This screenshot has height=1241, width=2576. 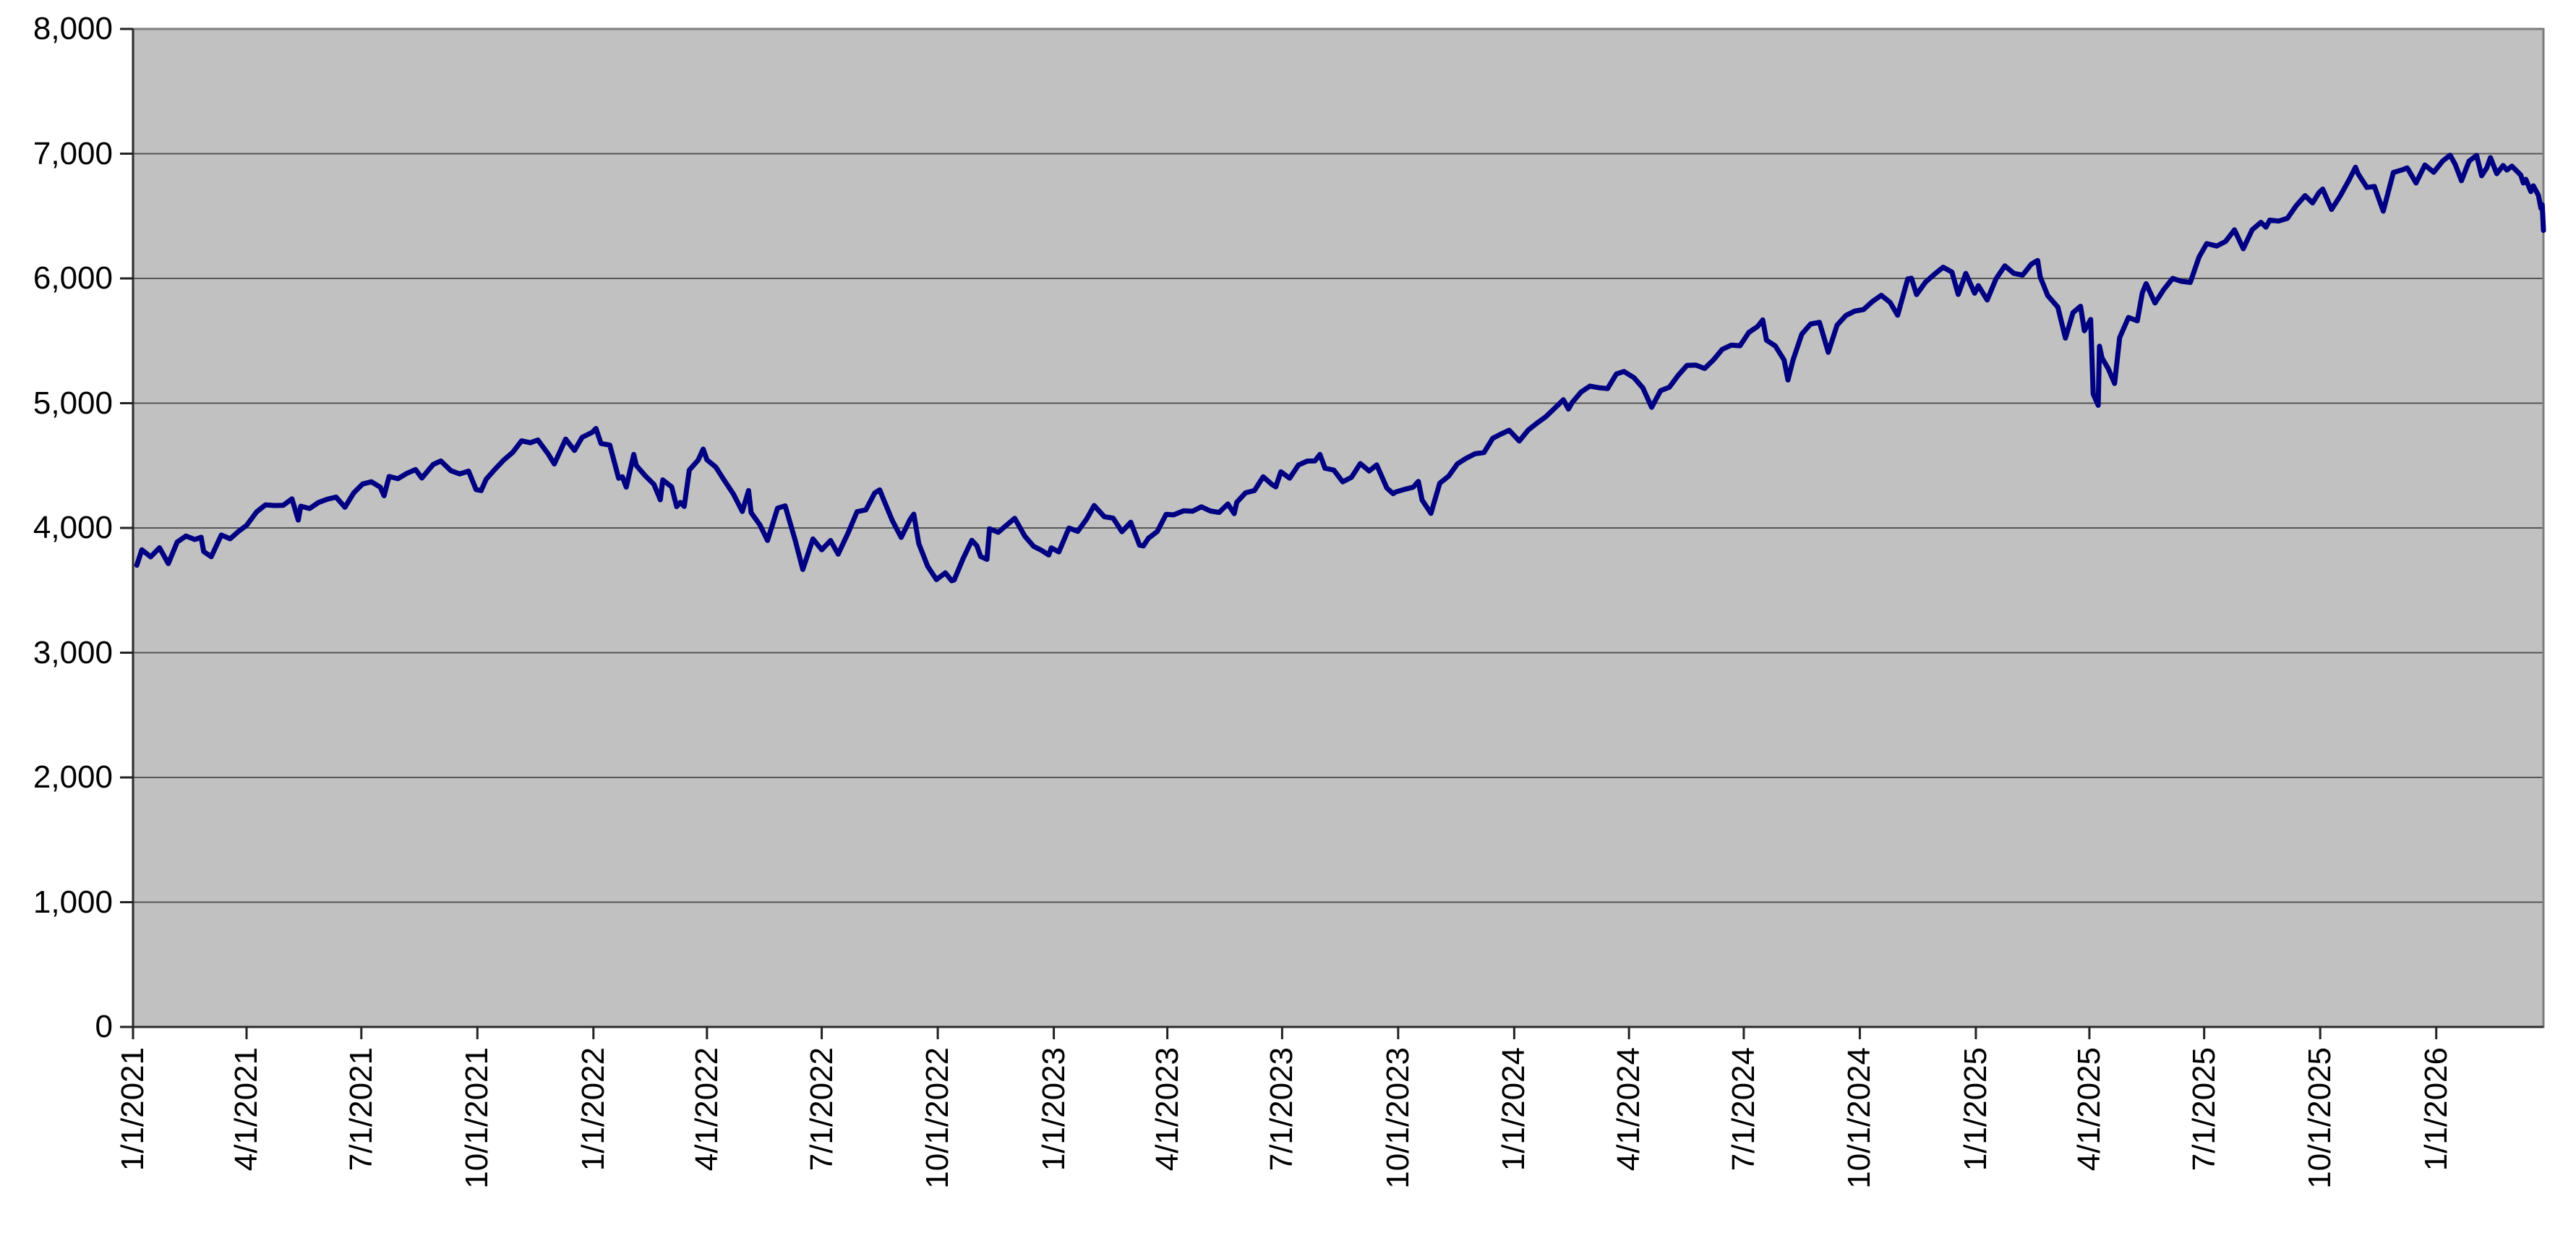 What do you see at coordinates (1397, 1118) in the screenshot?
I see `x-axis-label: 10/1/2023` at bounding box center [1397, 1118].